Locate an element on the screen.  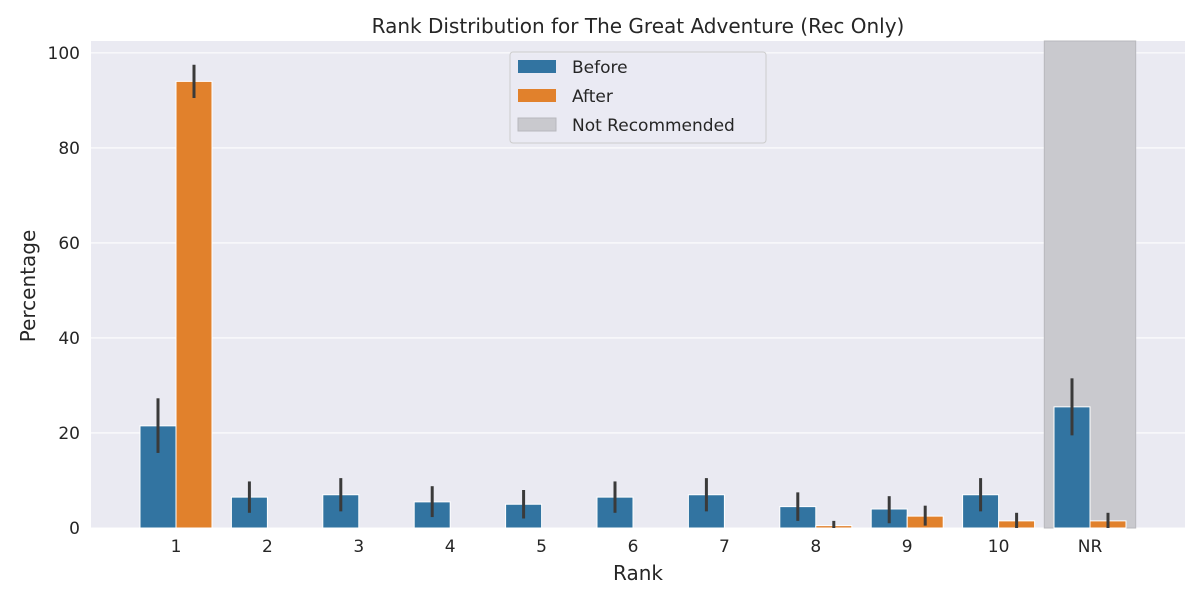
x-axis-label: Rank is located at coordinates (638, 573).